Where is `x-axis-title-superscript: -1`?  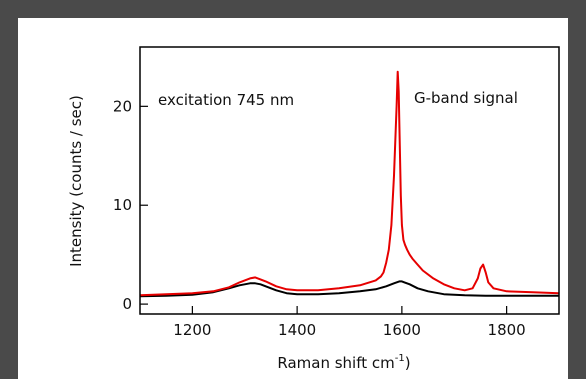 x-axis-title-superscript: -1 is located at coordinates (400, 358).